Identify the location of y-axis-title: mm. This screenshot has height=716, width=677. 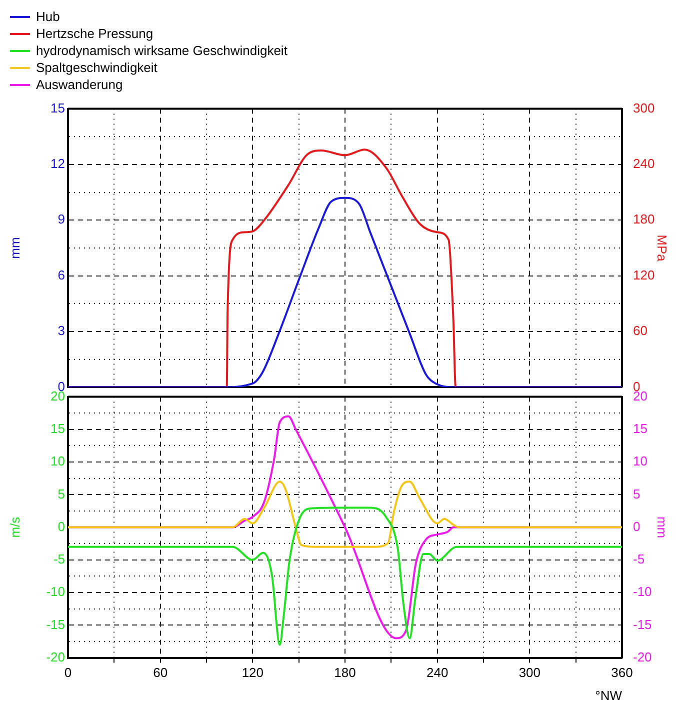
(14, 248).